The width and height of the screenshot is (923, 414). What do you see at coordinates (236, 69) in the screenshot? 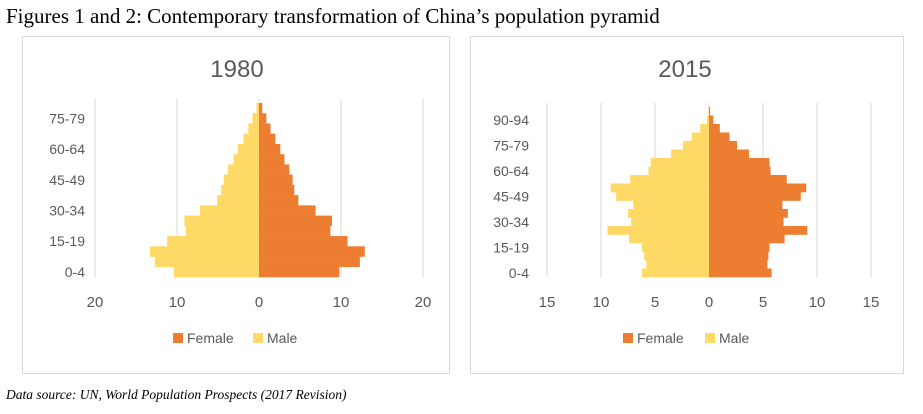
I see `chart-title: 1980` at bounding box center [236, 69].